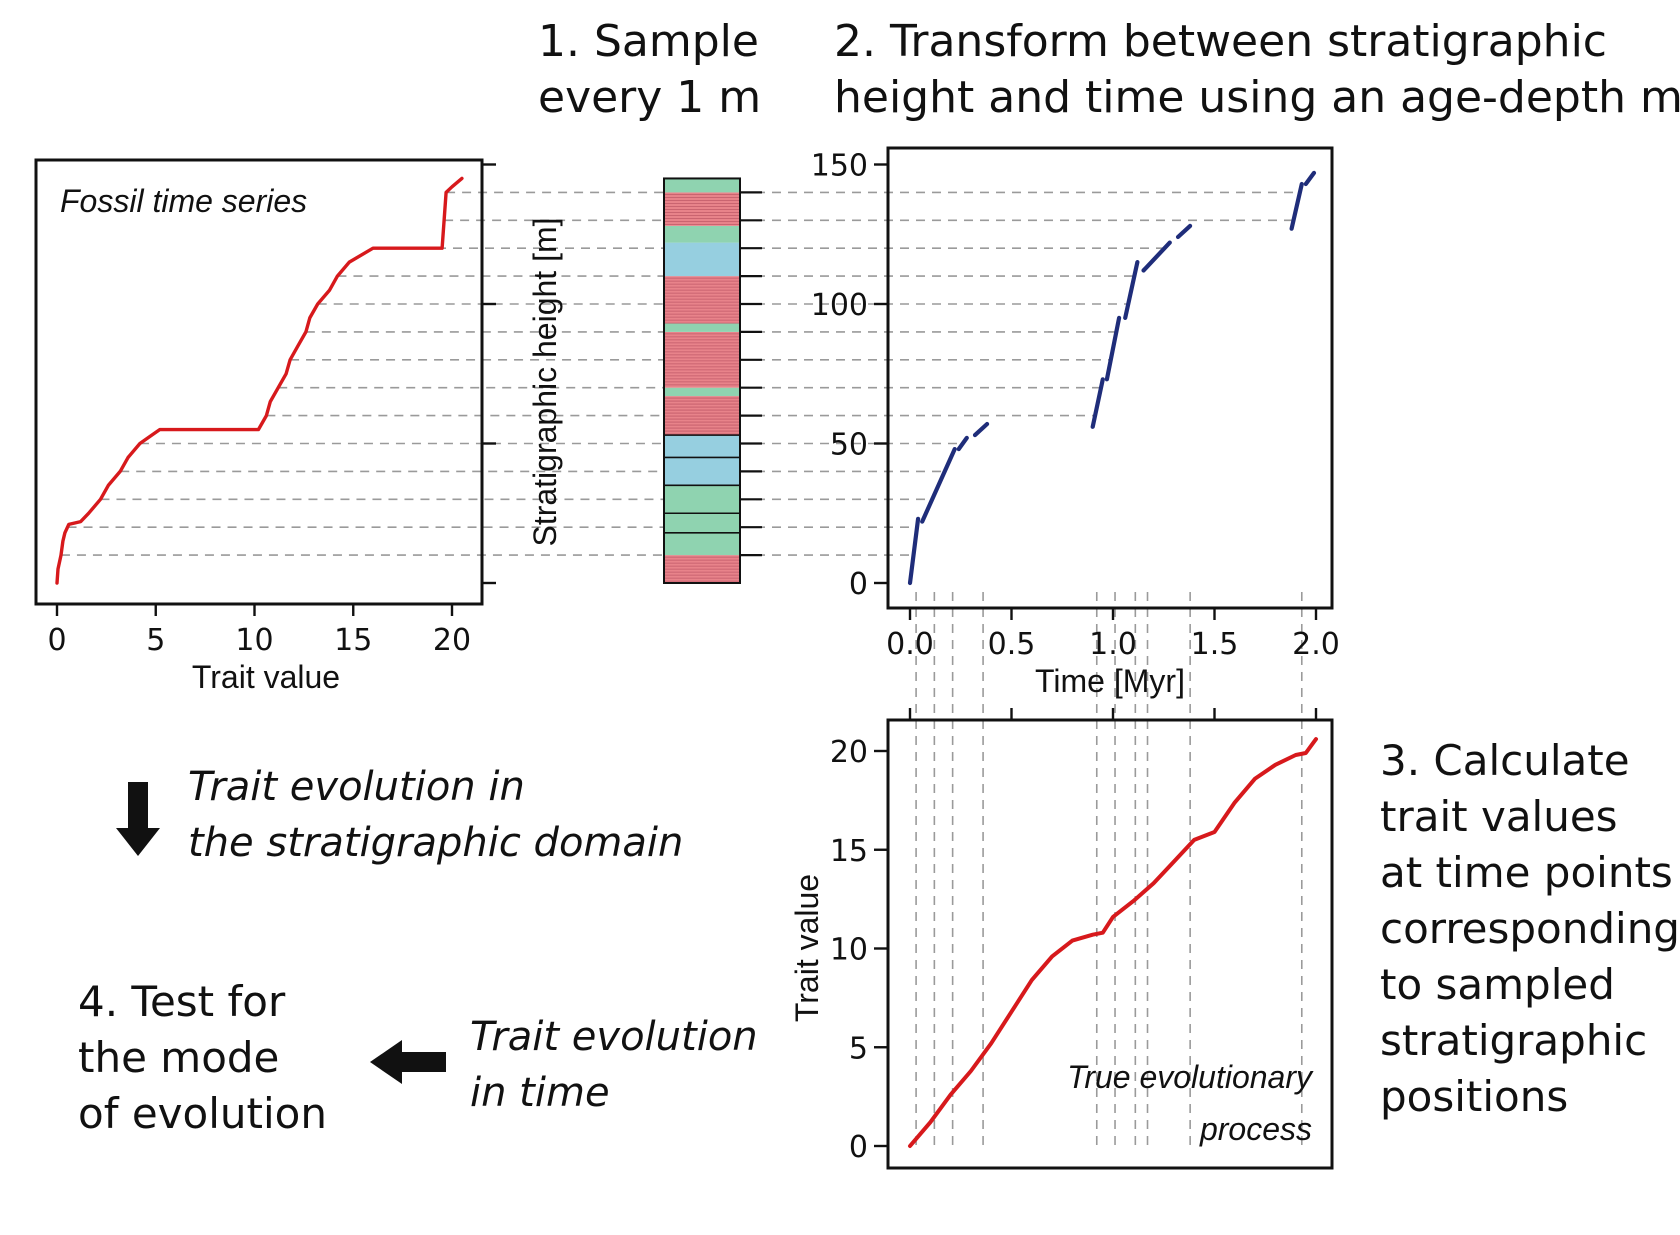  Describe the element at coordinates (849, 445) in the screenshot. I see `y-tick-label: 50` at that location.